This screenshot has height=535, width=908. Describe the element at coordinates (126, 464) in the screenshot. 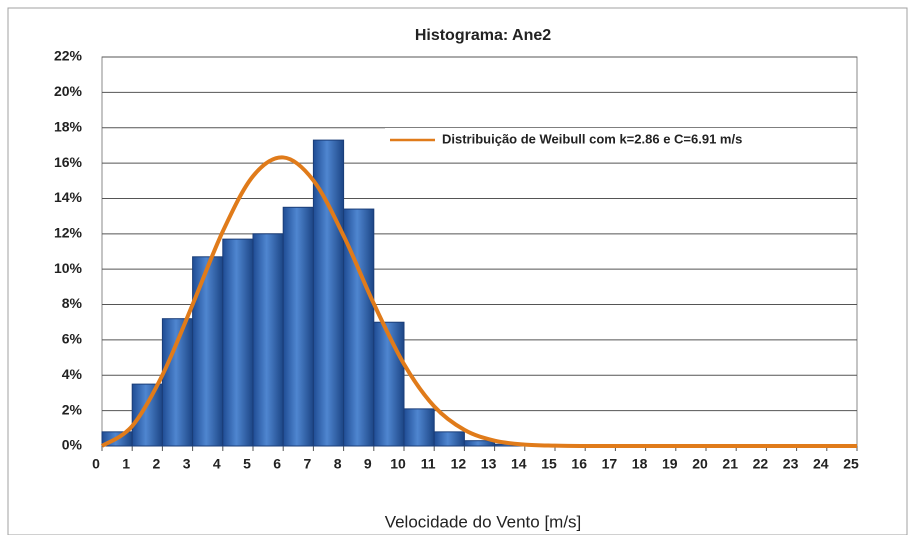

I see `x-tick-label: 1` at that location.